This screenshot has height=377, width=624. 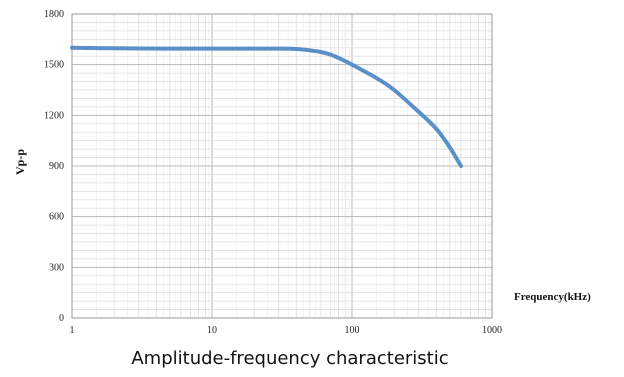 I want to click on x-tick-label: 1, so click(x=72, y=330).